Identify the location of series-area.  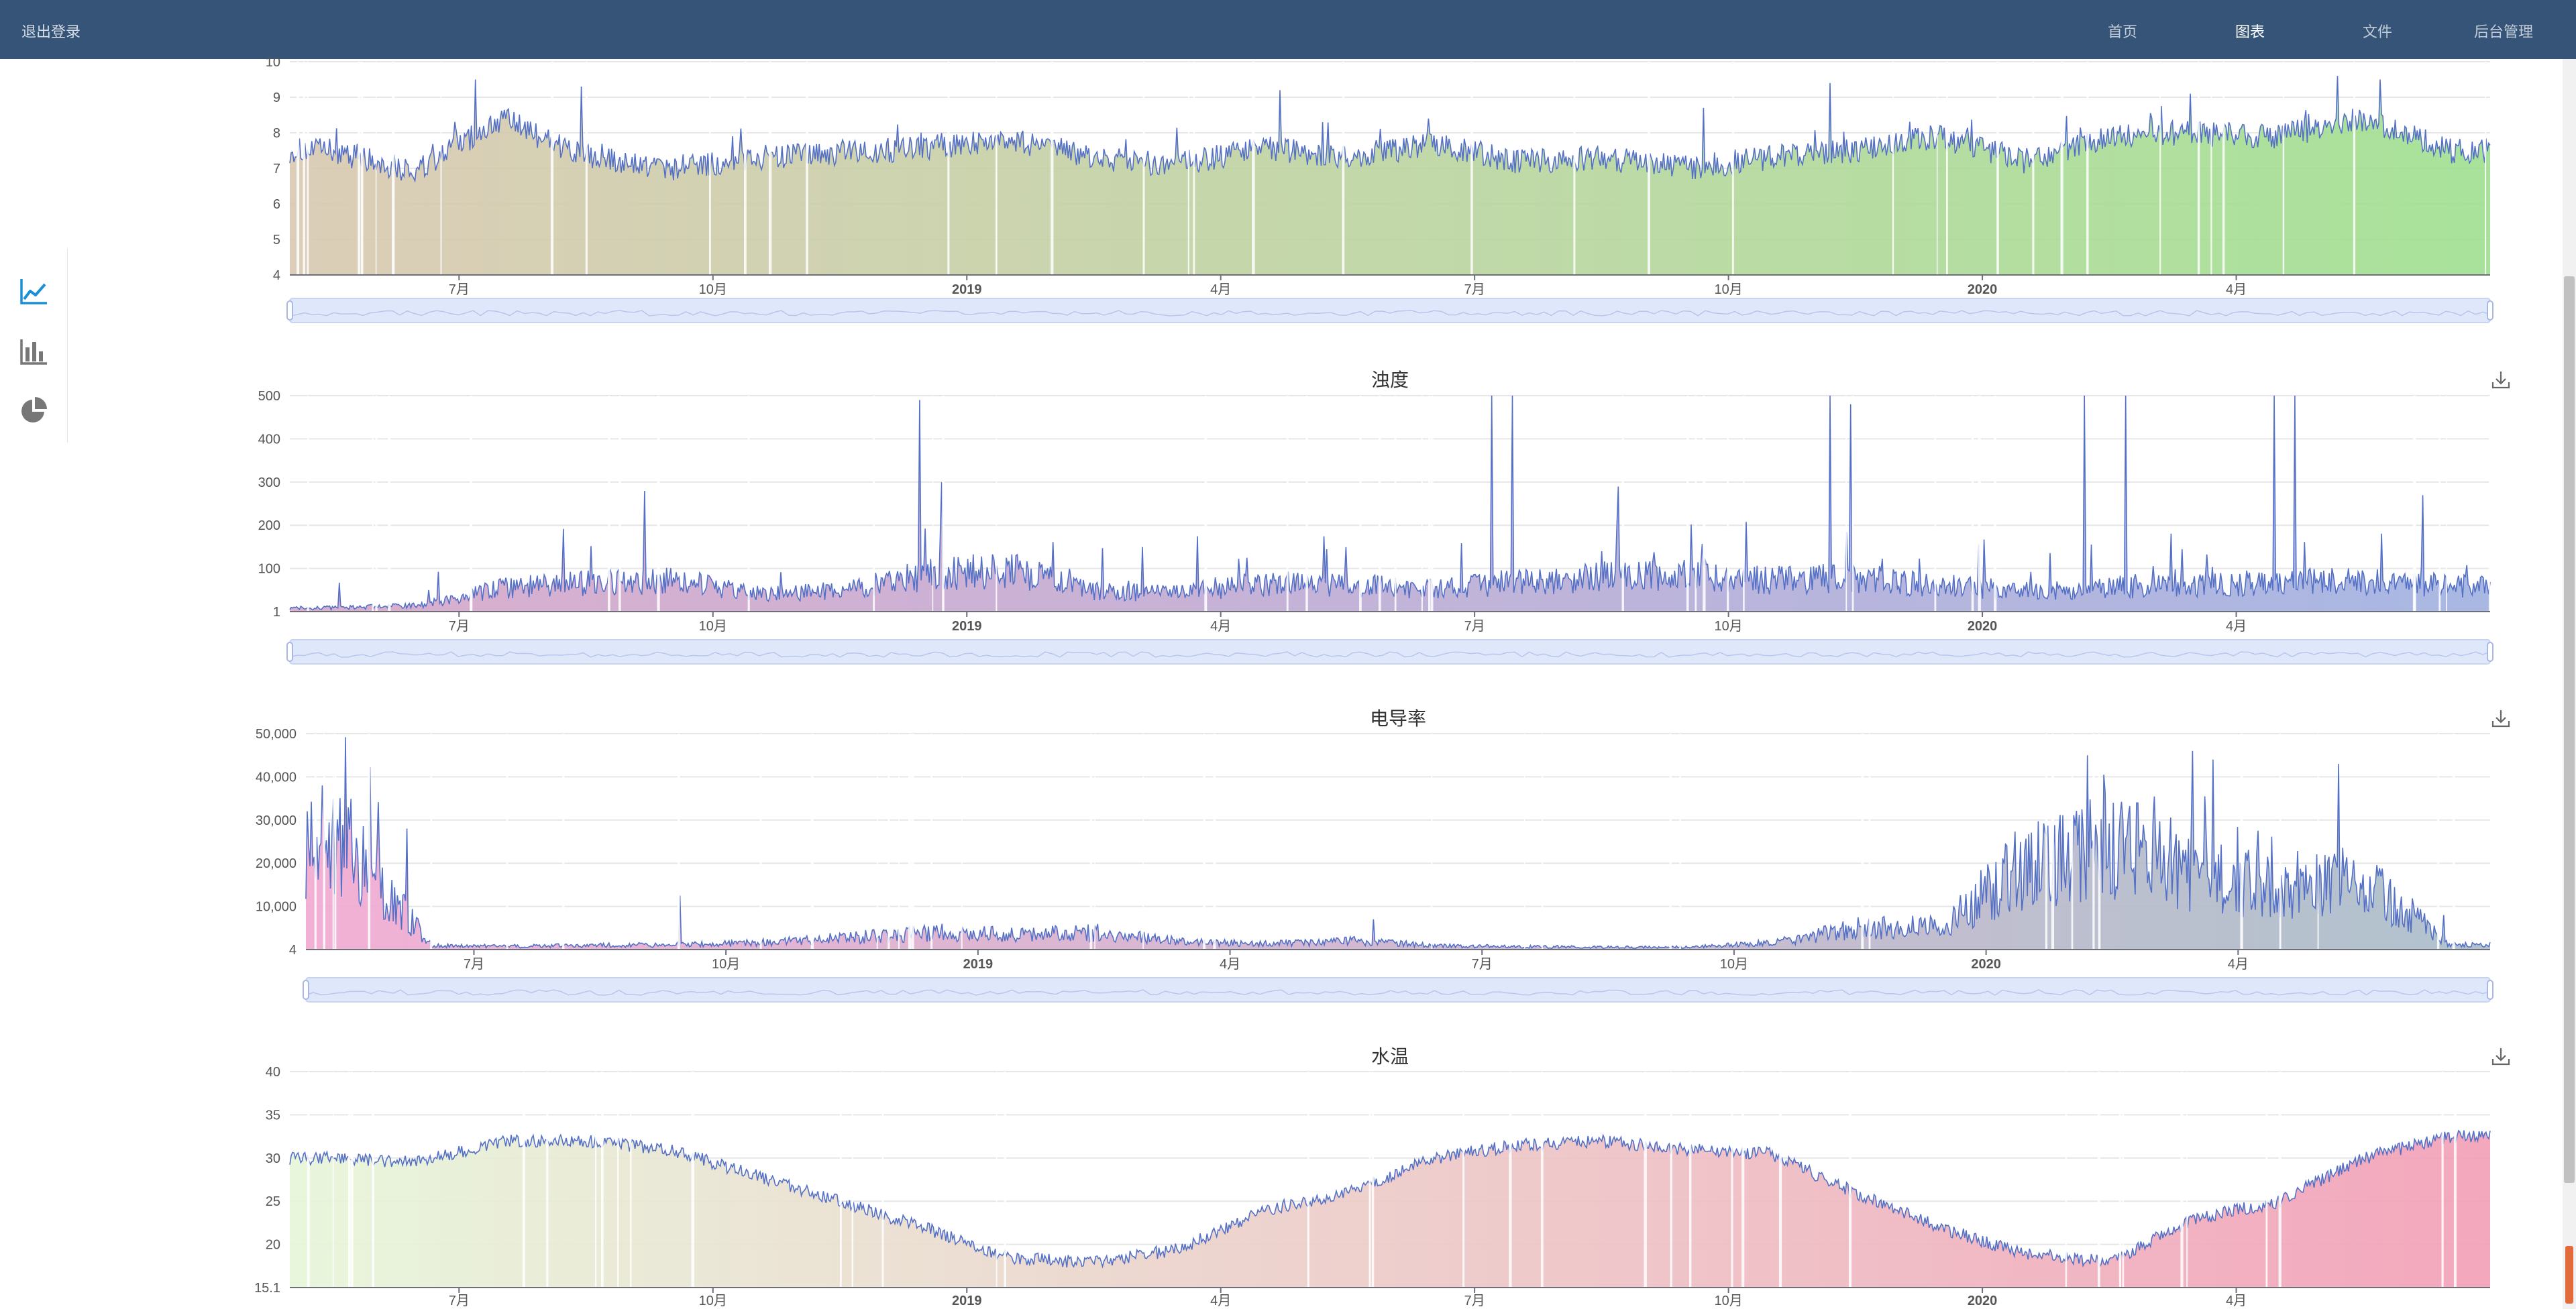
(1398, 844).